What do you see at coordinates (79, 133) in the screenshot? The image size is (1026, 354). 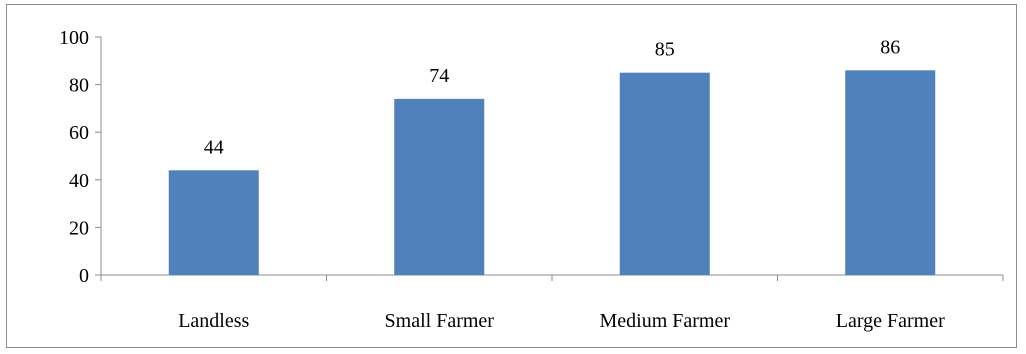 I see `y-tick-label: 60` at bounding box center [79, 133].